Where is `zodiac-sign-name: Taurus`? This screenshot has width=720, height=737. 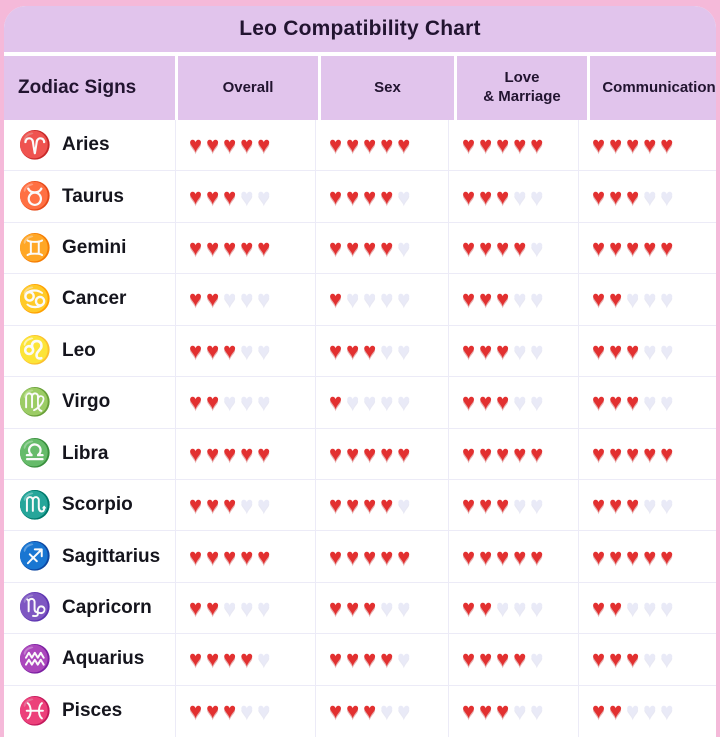
zodiac-sign-name: Taurus is located at coordinates (93, 196).